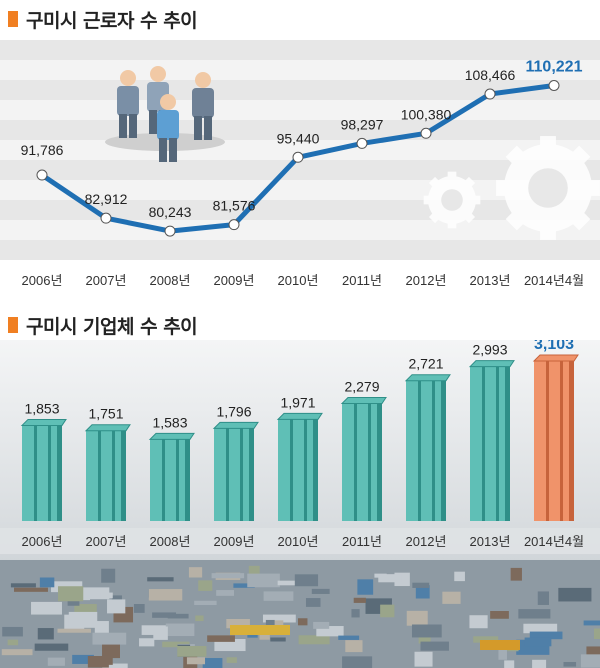 This screenshot has width=600, height=668. What do you see at coordinates (105, 414) in the screenshot?
I see `data-label: 1,751` at bounding box center [105, 414].